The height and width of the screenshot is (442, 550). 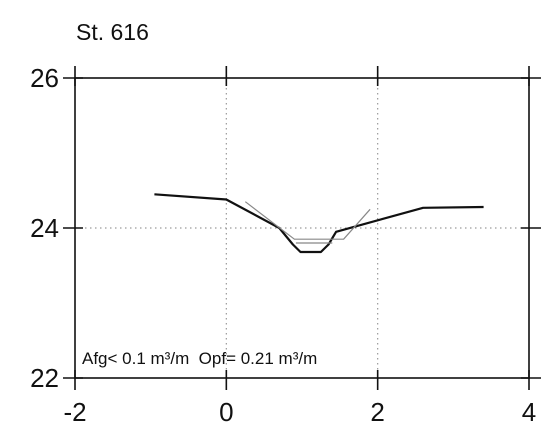 What do you see at coordinates (307, 220) in the screenshot?
I see `reference-line` at bounding box center [307, 220].